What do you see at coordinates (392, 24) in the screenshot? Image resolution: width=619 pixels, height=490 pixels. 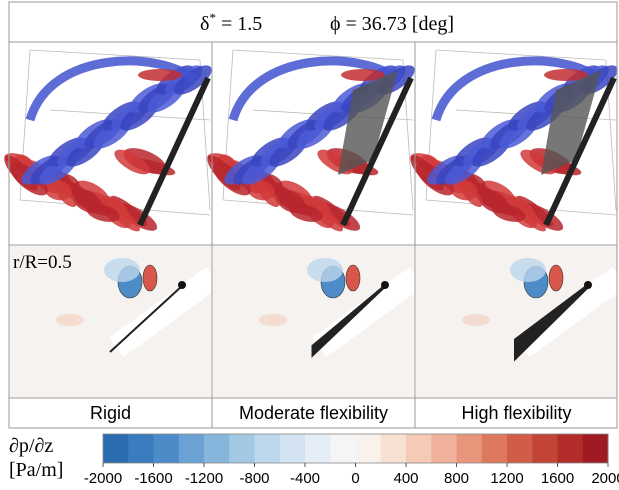 I see `header-phi: ϕ = 36.73 [deg]` at bounding box center [392, 24].